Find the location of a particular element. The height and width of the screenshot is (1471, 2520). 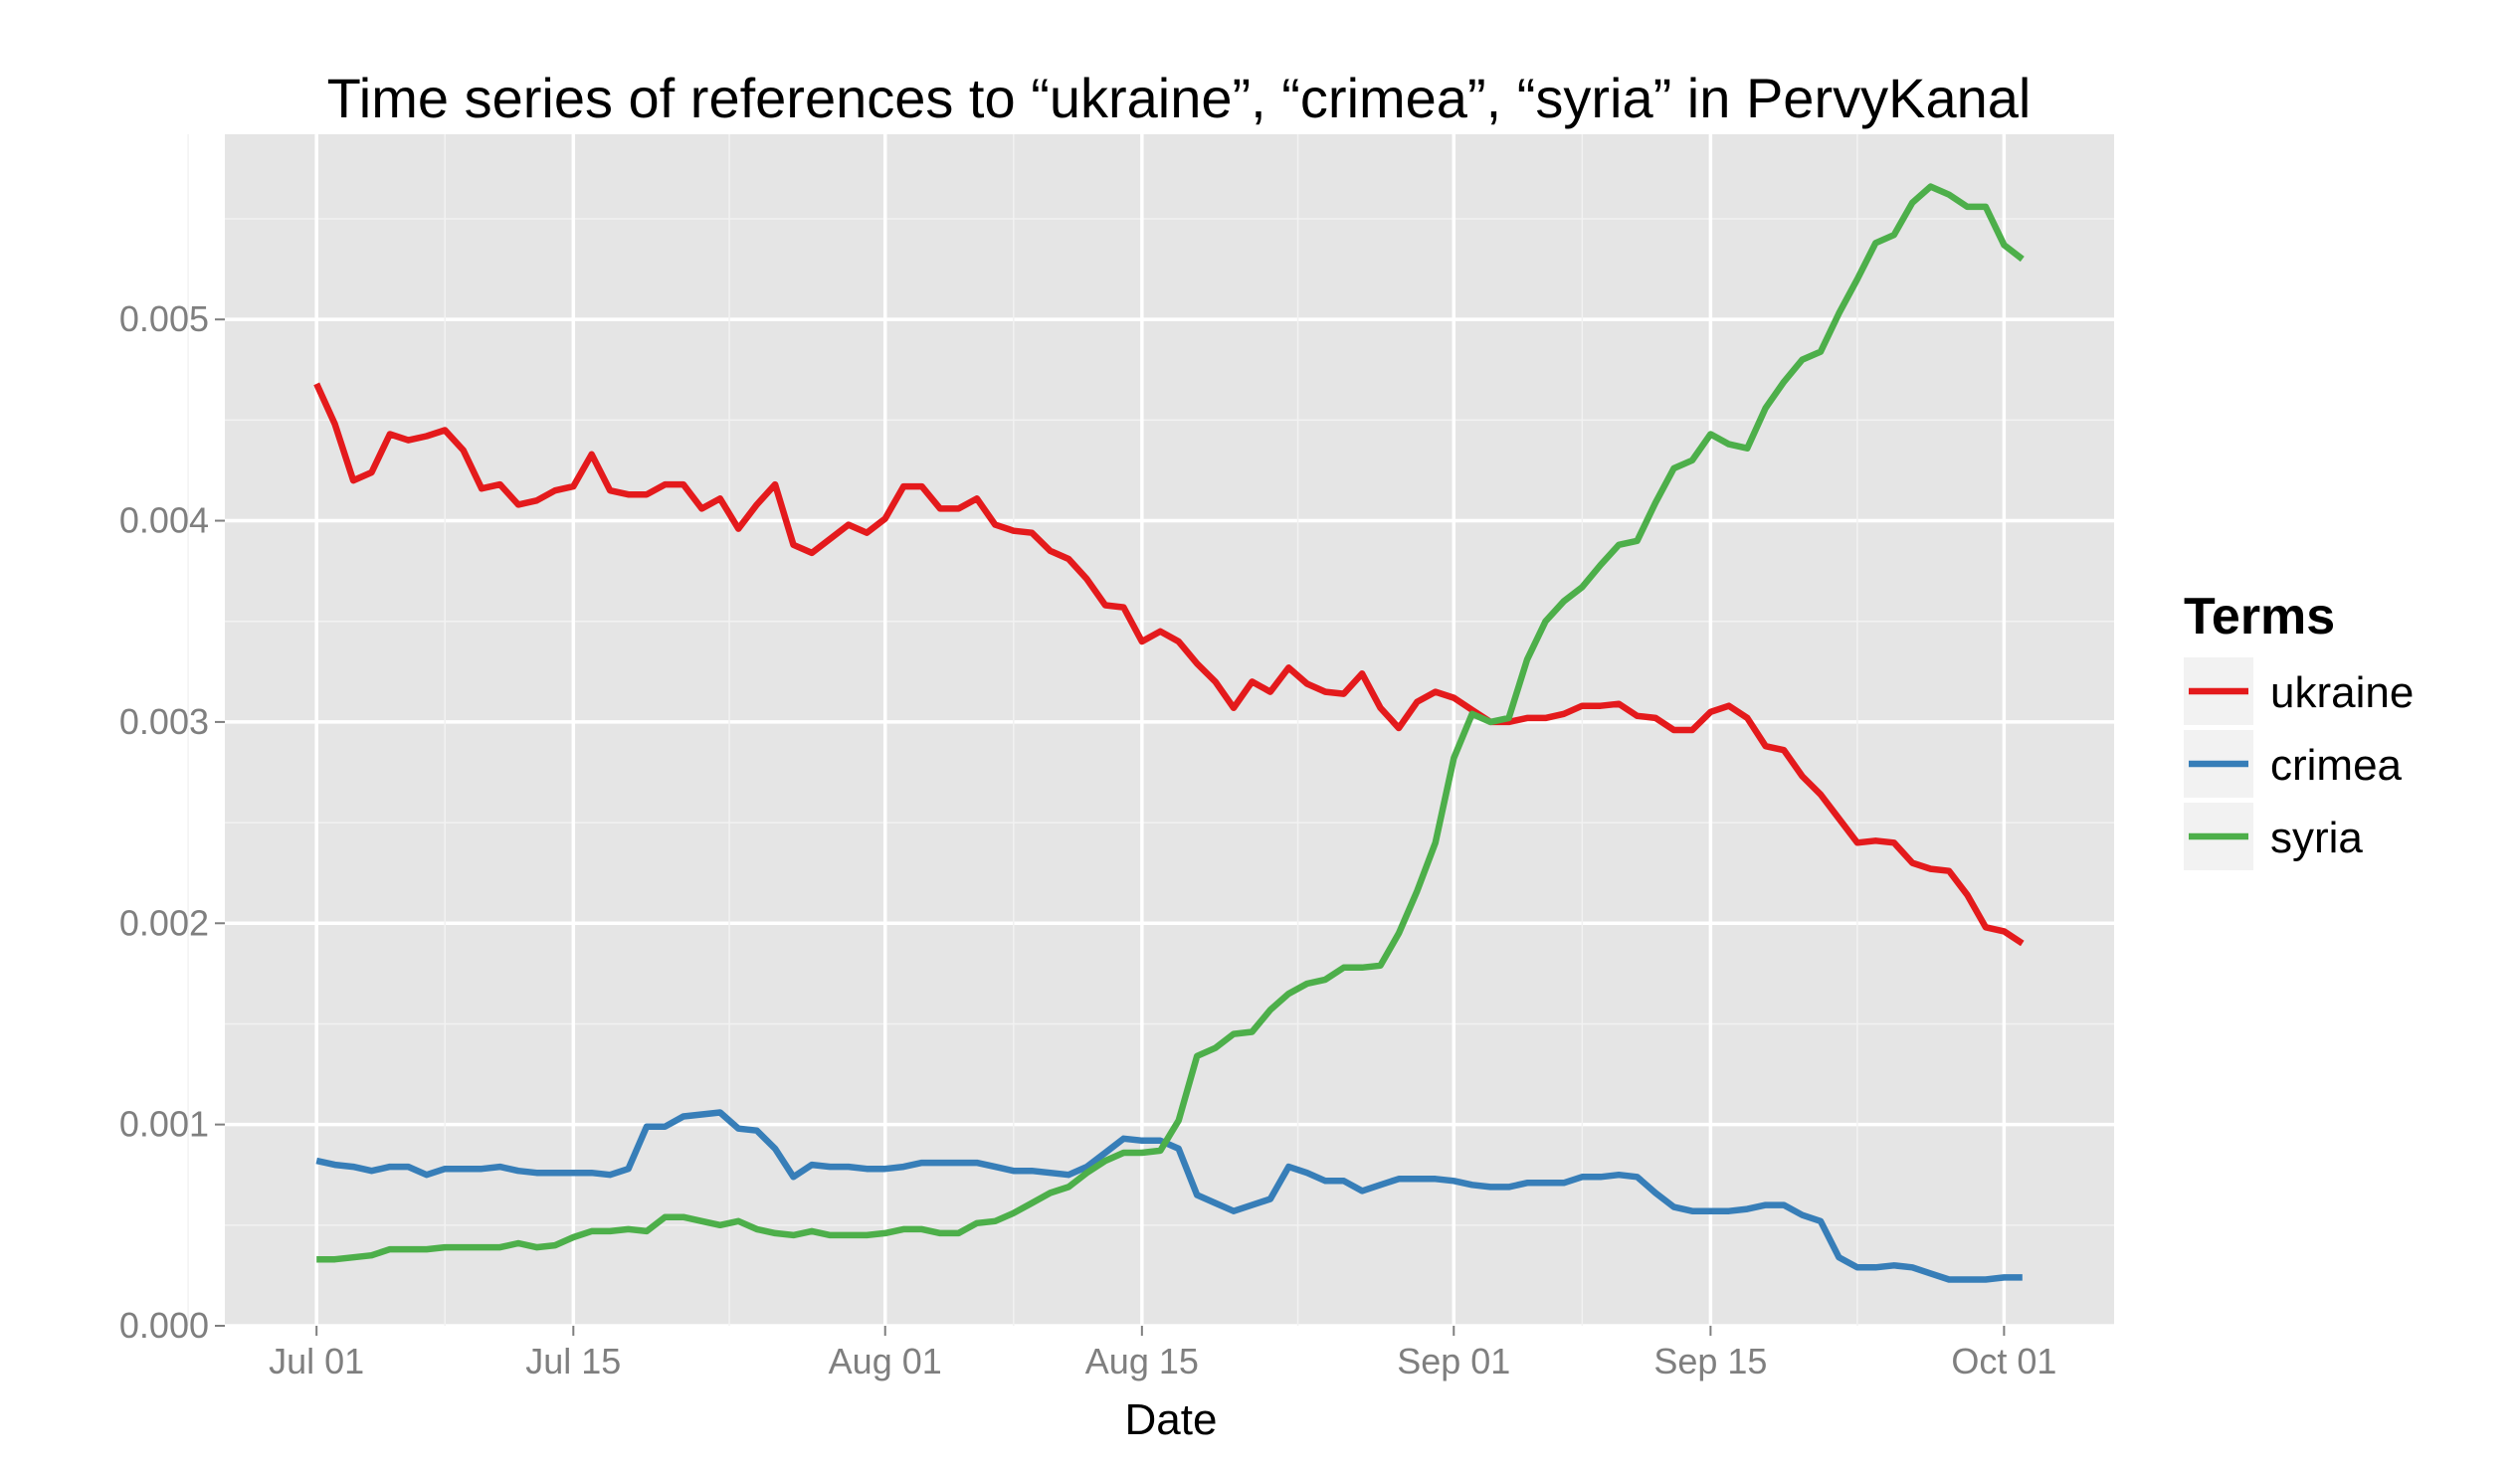

x-tick-label: Jul 01 is located at coordinates (316, 1361).